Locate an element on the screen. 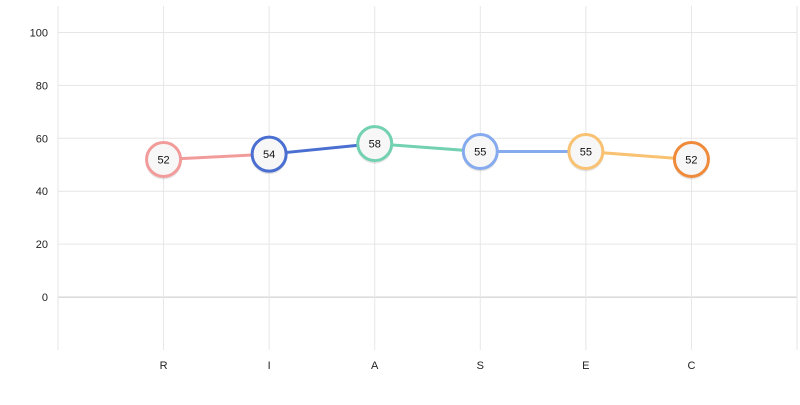 The width and height of the screenshot is (800, 405). y-tick-label: 20 is located at coordinates (42, 245).